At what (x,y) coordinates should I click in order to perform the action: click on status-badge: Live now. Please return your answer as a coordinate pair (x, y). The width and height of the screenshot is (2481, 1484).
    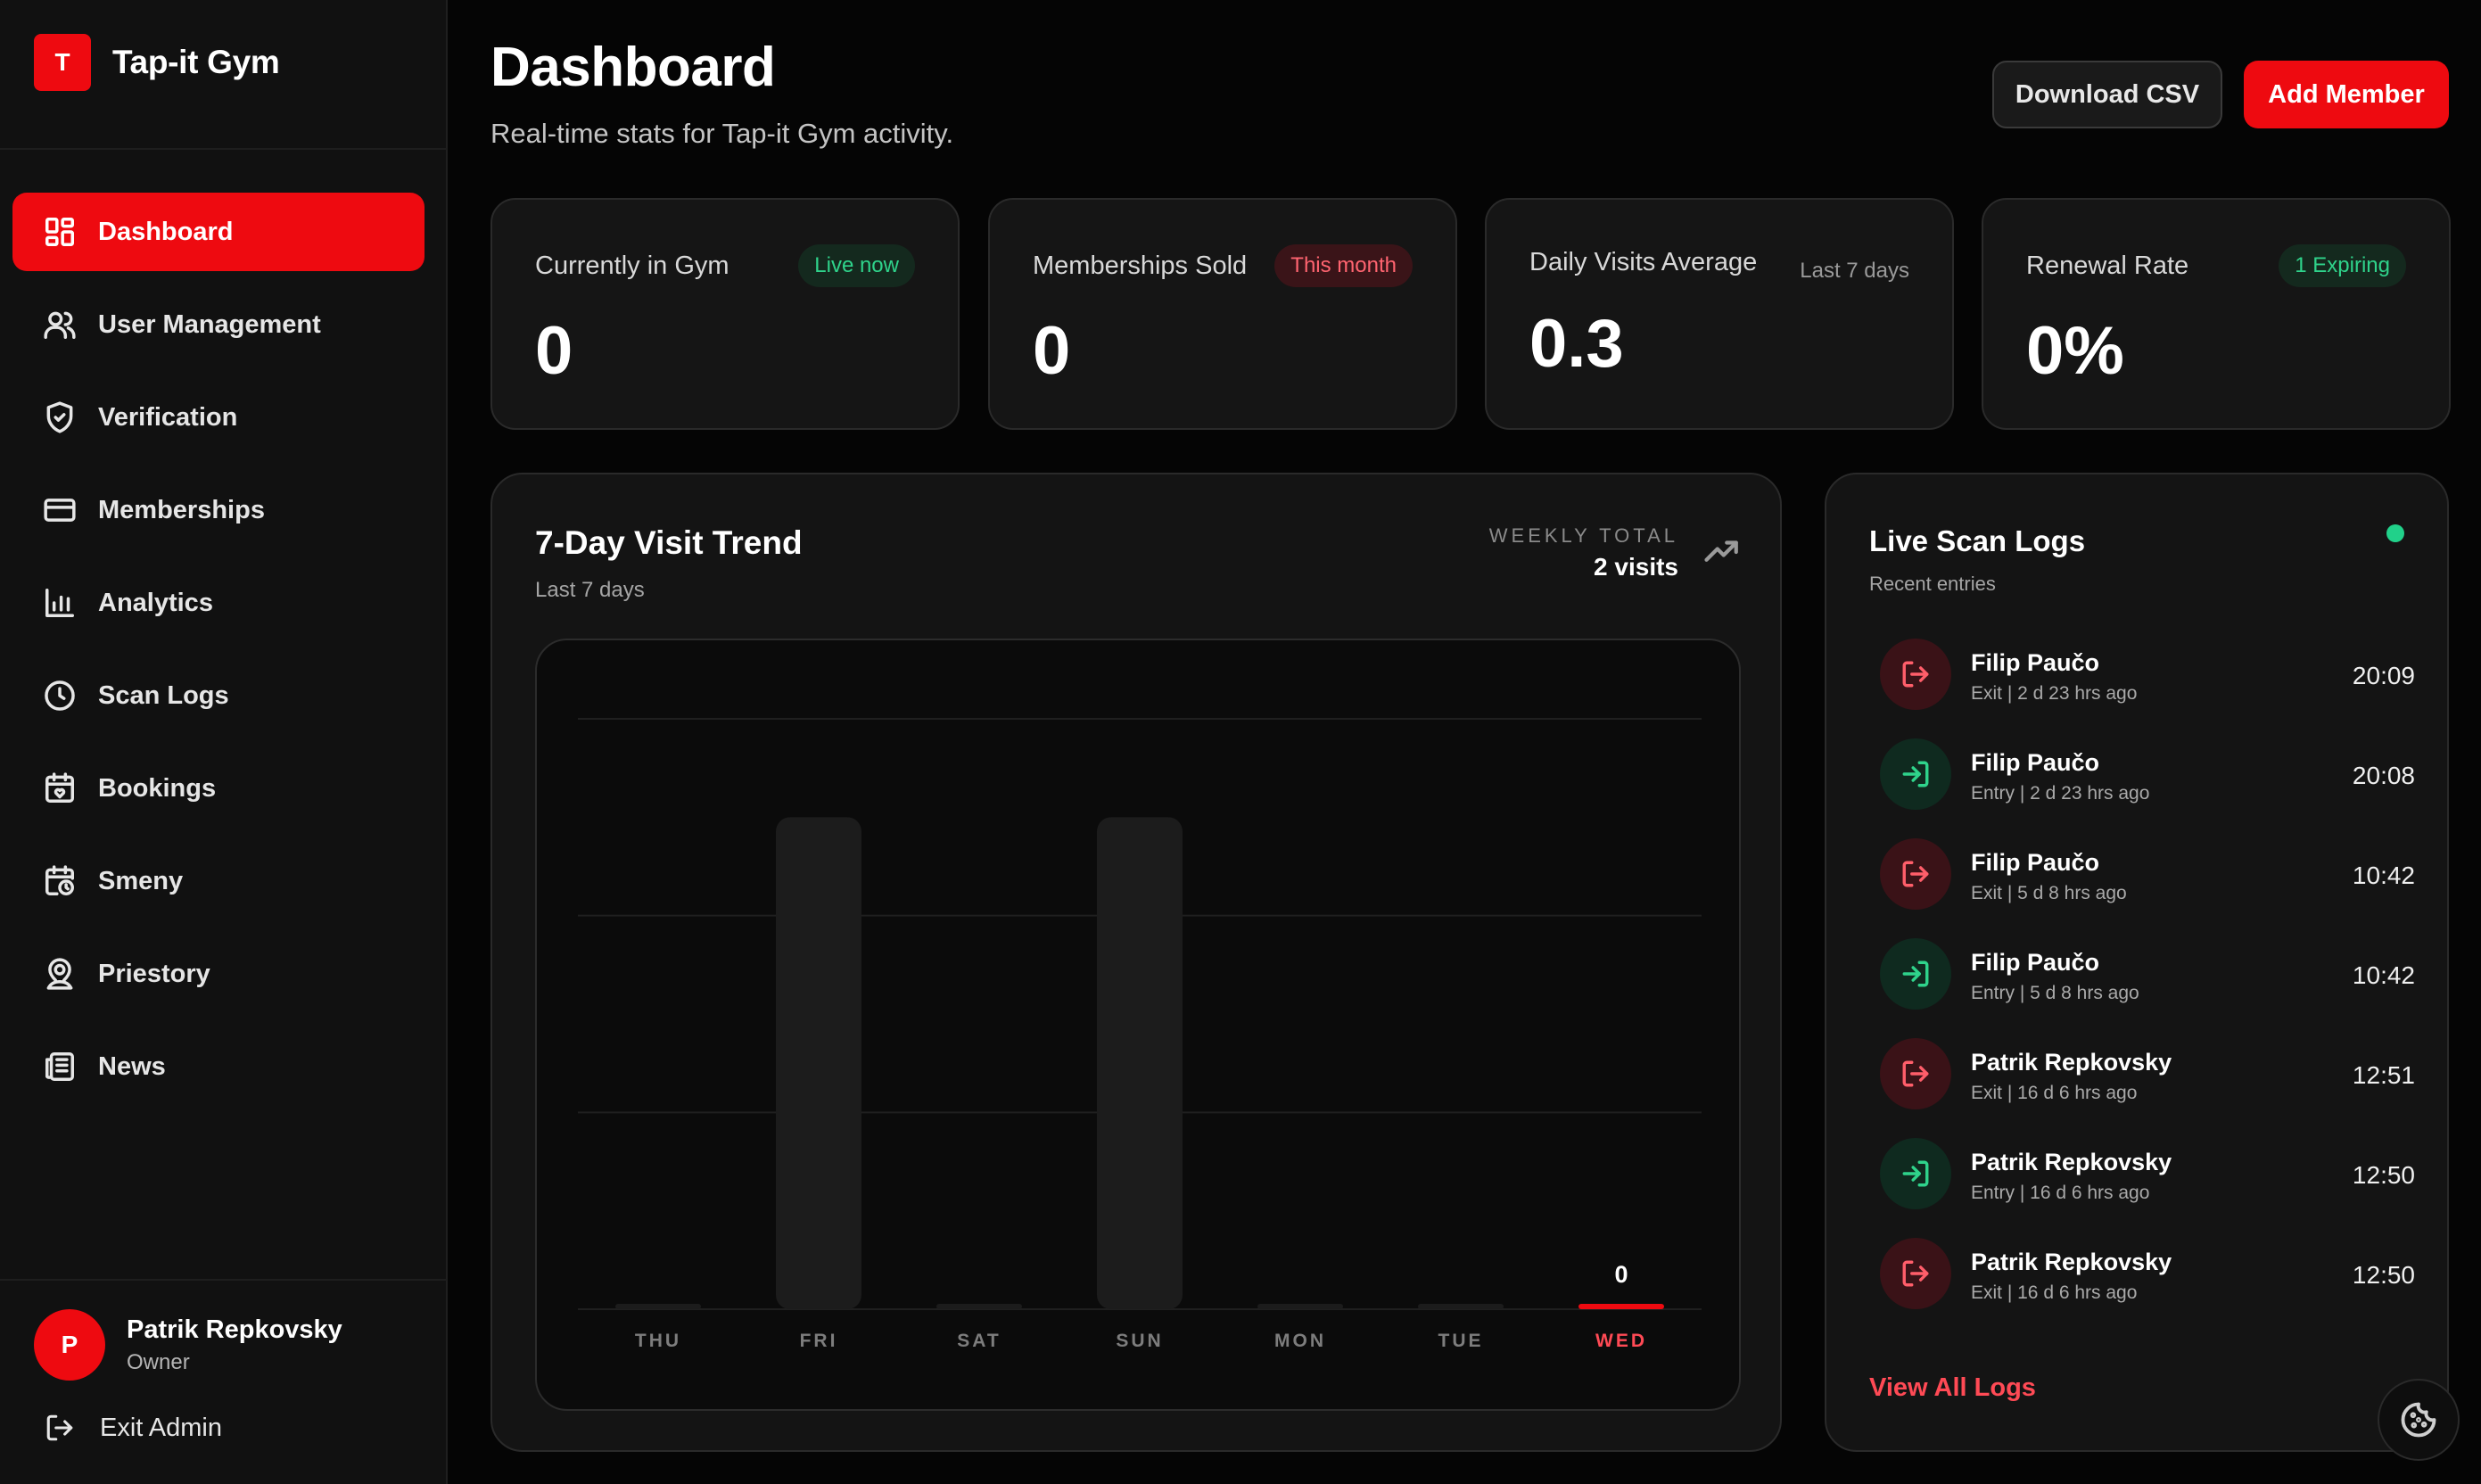
    Looking at the image, I should click on (856, 266).